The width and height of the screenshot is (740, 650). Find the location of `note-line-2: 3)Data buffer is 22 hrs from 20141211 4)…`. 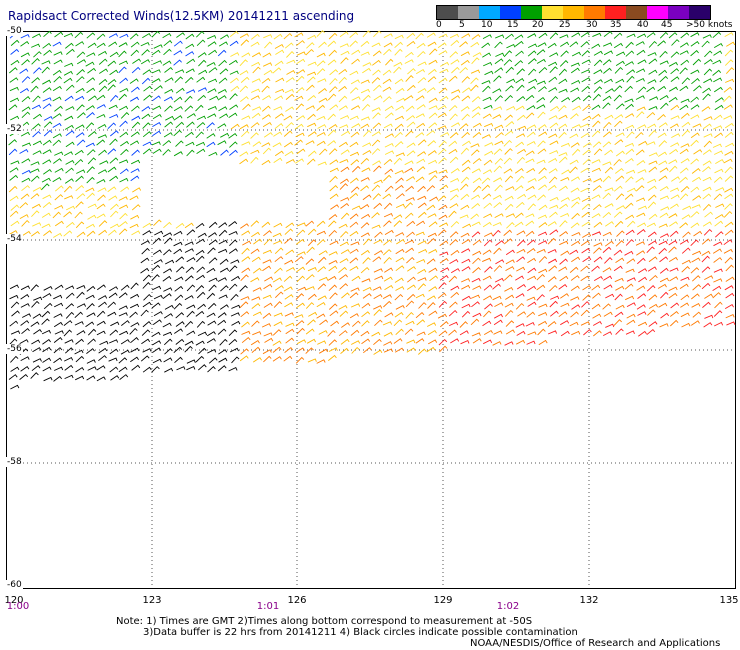

note-line-2: 3)Data buffer is 22 hrs from 20141211 4)… is located at coordinates (360, 632).